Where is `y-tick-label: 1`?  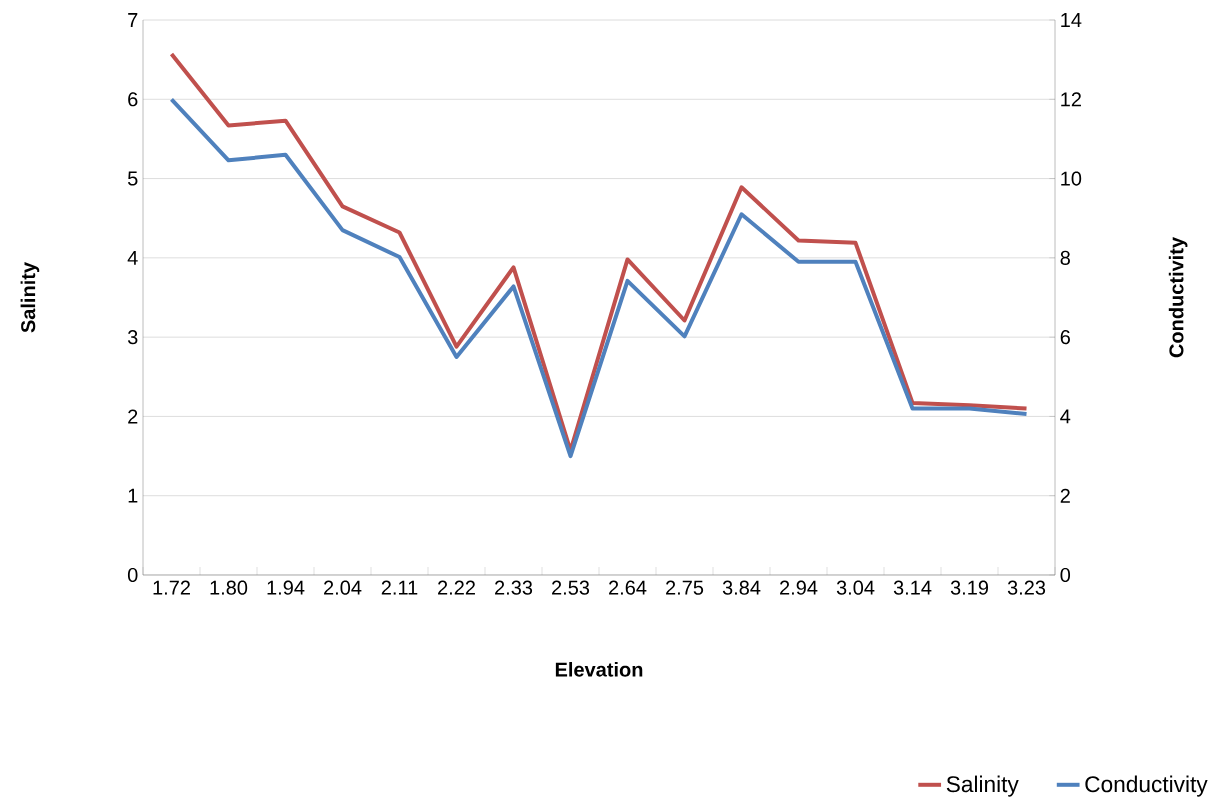 y-tick-label: 1 is located at coordinates (133, 495).